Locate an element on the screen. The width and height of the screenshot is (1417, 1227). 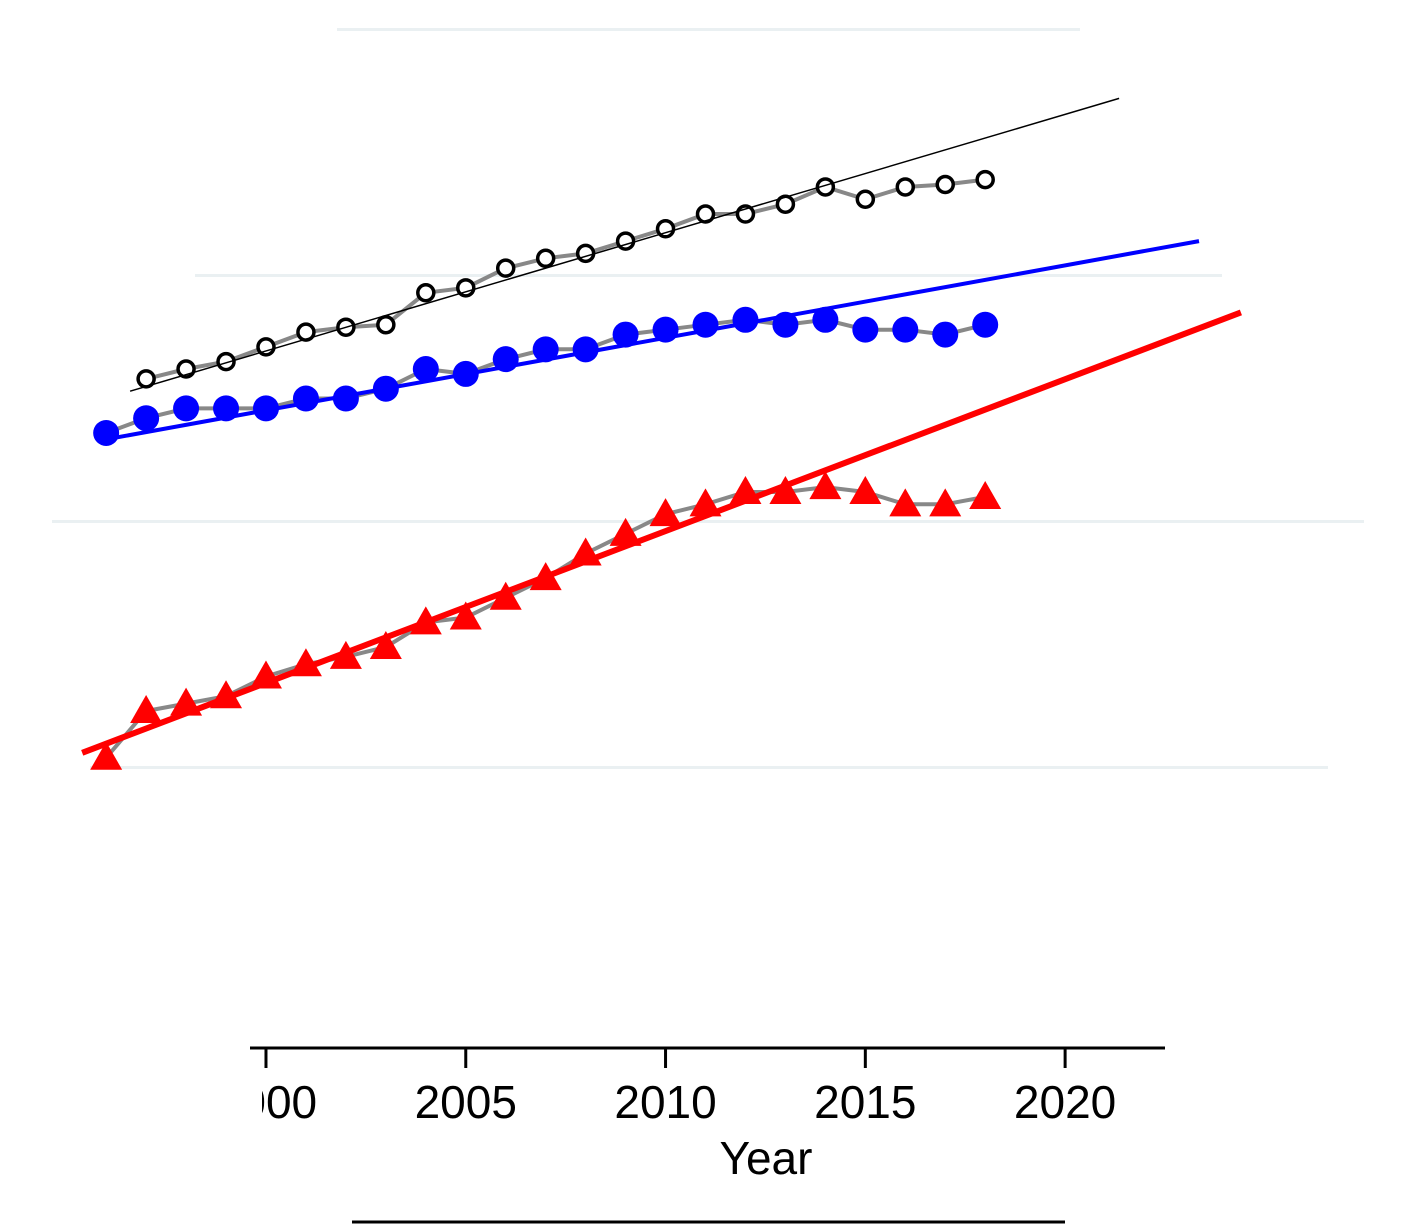
fit-line is located at coordinates (649, 341).